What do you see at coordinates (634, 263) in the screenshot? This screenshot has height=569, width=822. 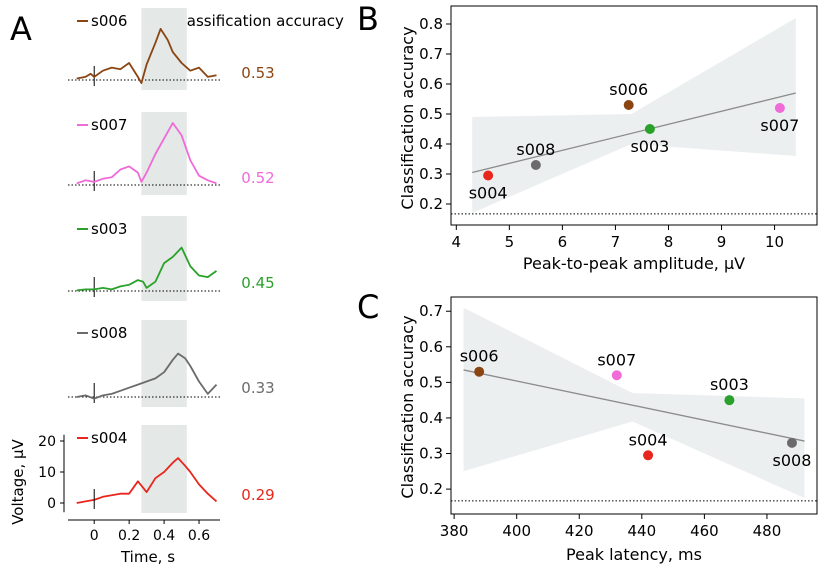 I see `x-axis-title: Peak-to-peak amplitude, µV` at bounding box center [634, 263].